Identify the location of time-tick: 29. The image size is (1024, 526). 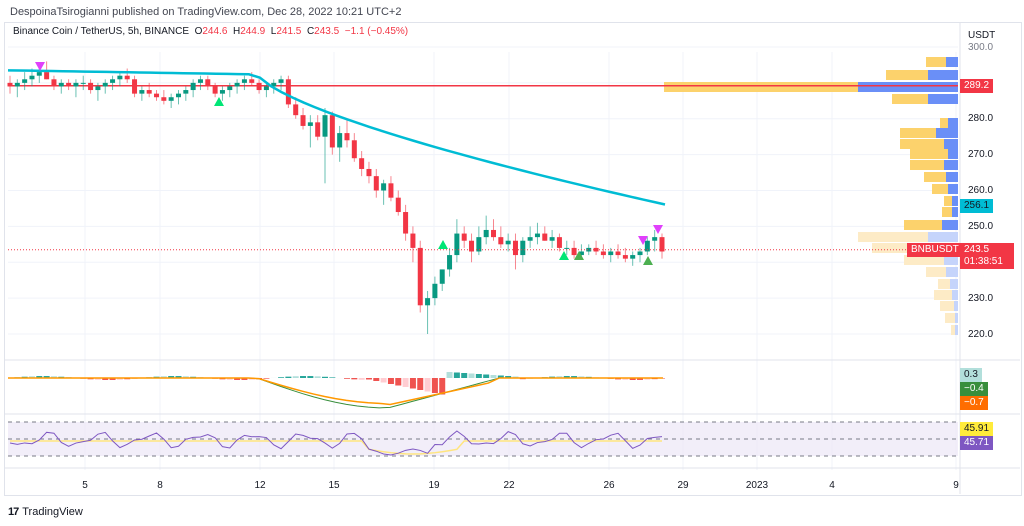
(683, 485).